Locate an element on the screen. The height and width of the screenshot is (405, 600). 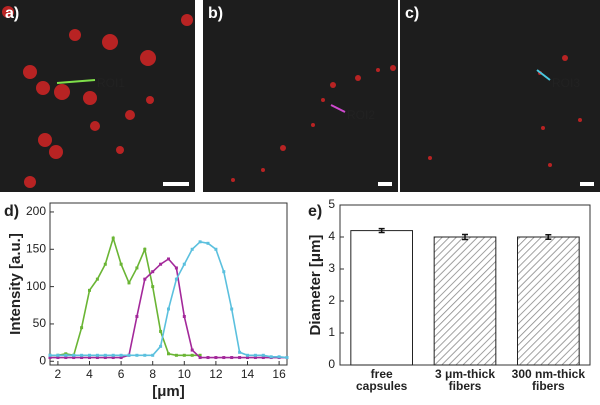
series-line is located at coordinates (125, 296).